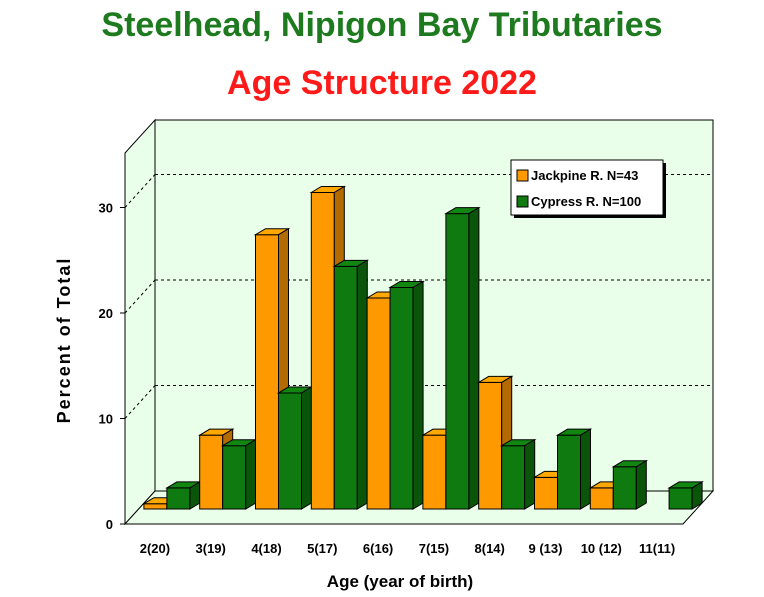 This screenshot has width=764, height=597. Describe the element at coordinates (601, 548) in the screenshot. I see `x-tick-label: 10 (12)` at that location.